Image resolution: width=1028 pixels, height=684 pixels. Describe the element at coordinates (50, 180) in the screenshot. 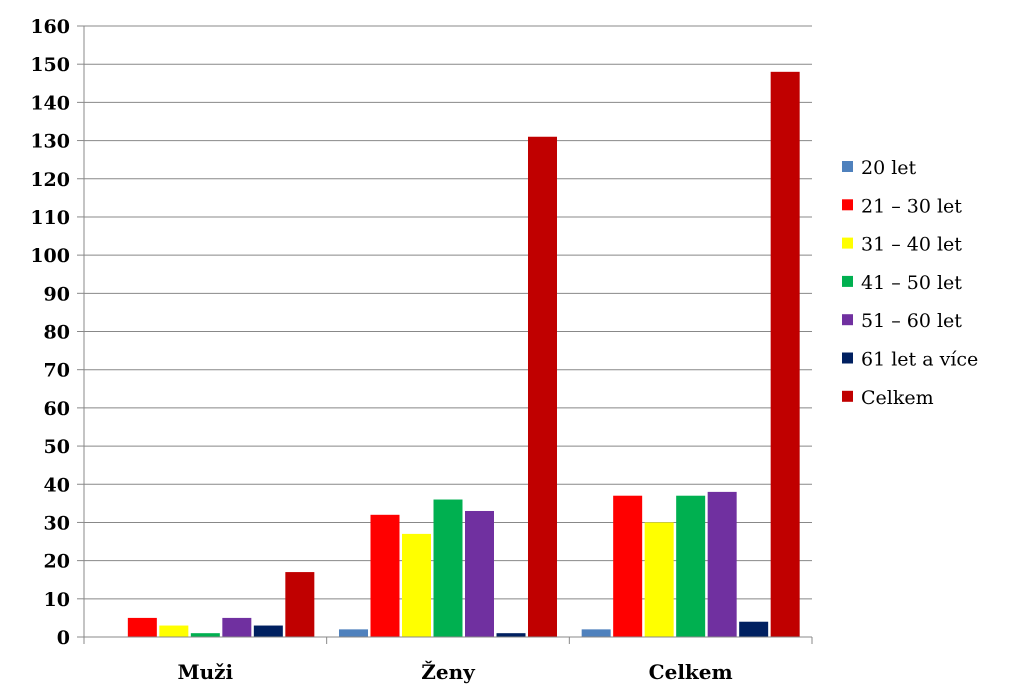

I see `y-tick-label: 120` at that location.